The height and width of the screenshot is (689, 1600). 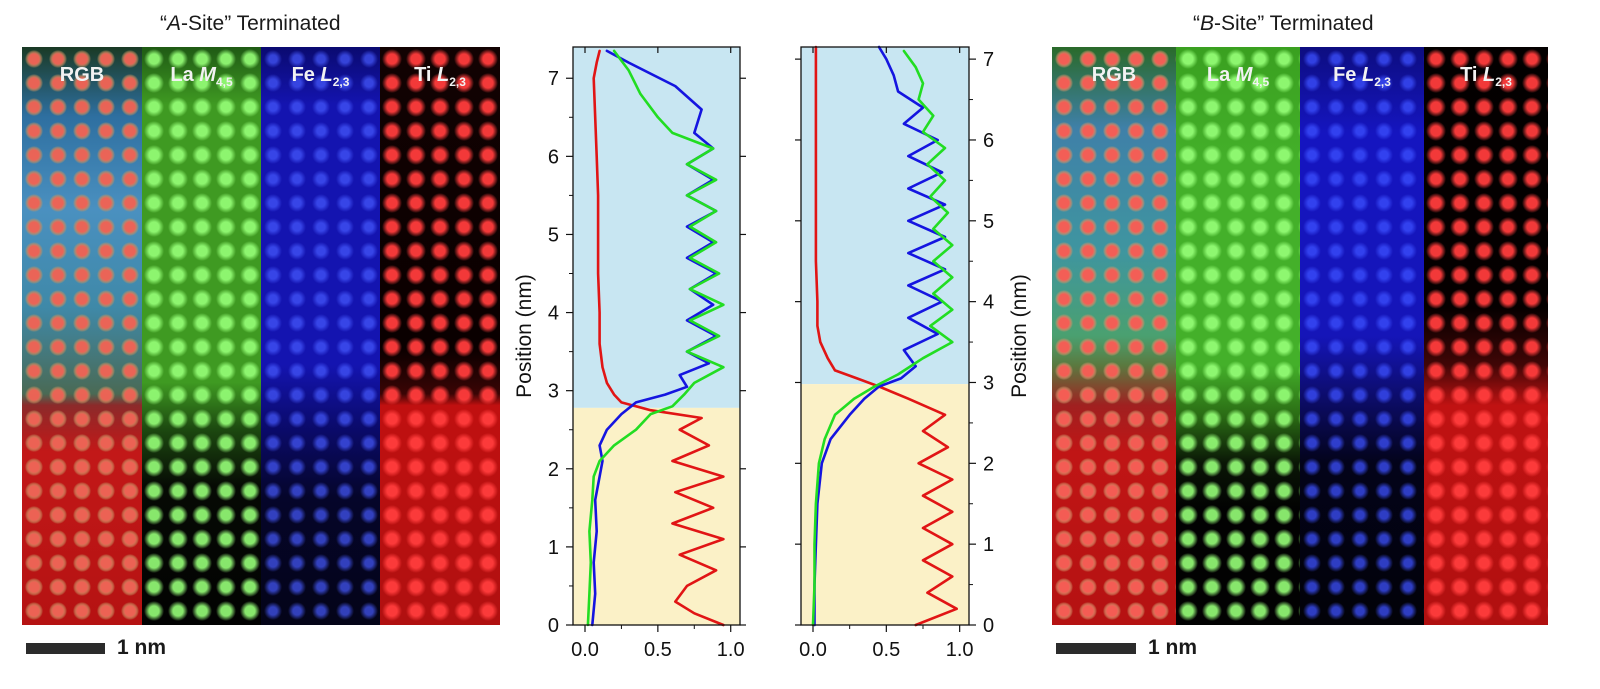 What do you see at coordinates (1173, 647) in the screenshot?
I see `right-scale-label: 1 nm` at bounding box center [1173, 647].